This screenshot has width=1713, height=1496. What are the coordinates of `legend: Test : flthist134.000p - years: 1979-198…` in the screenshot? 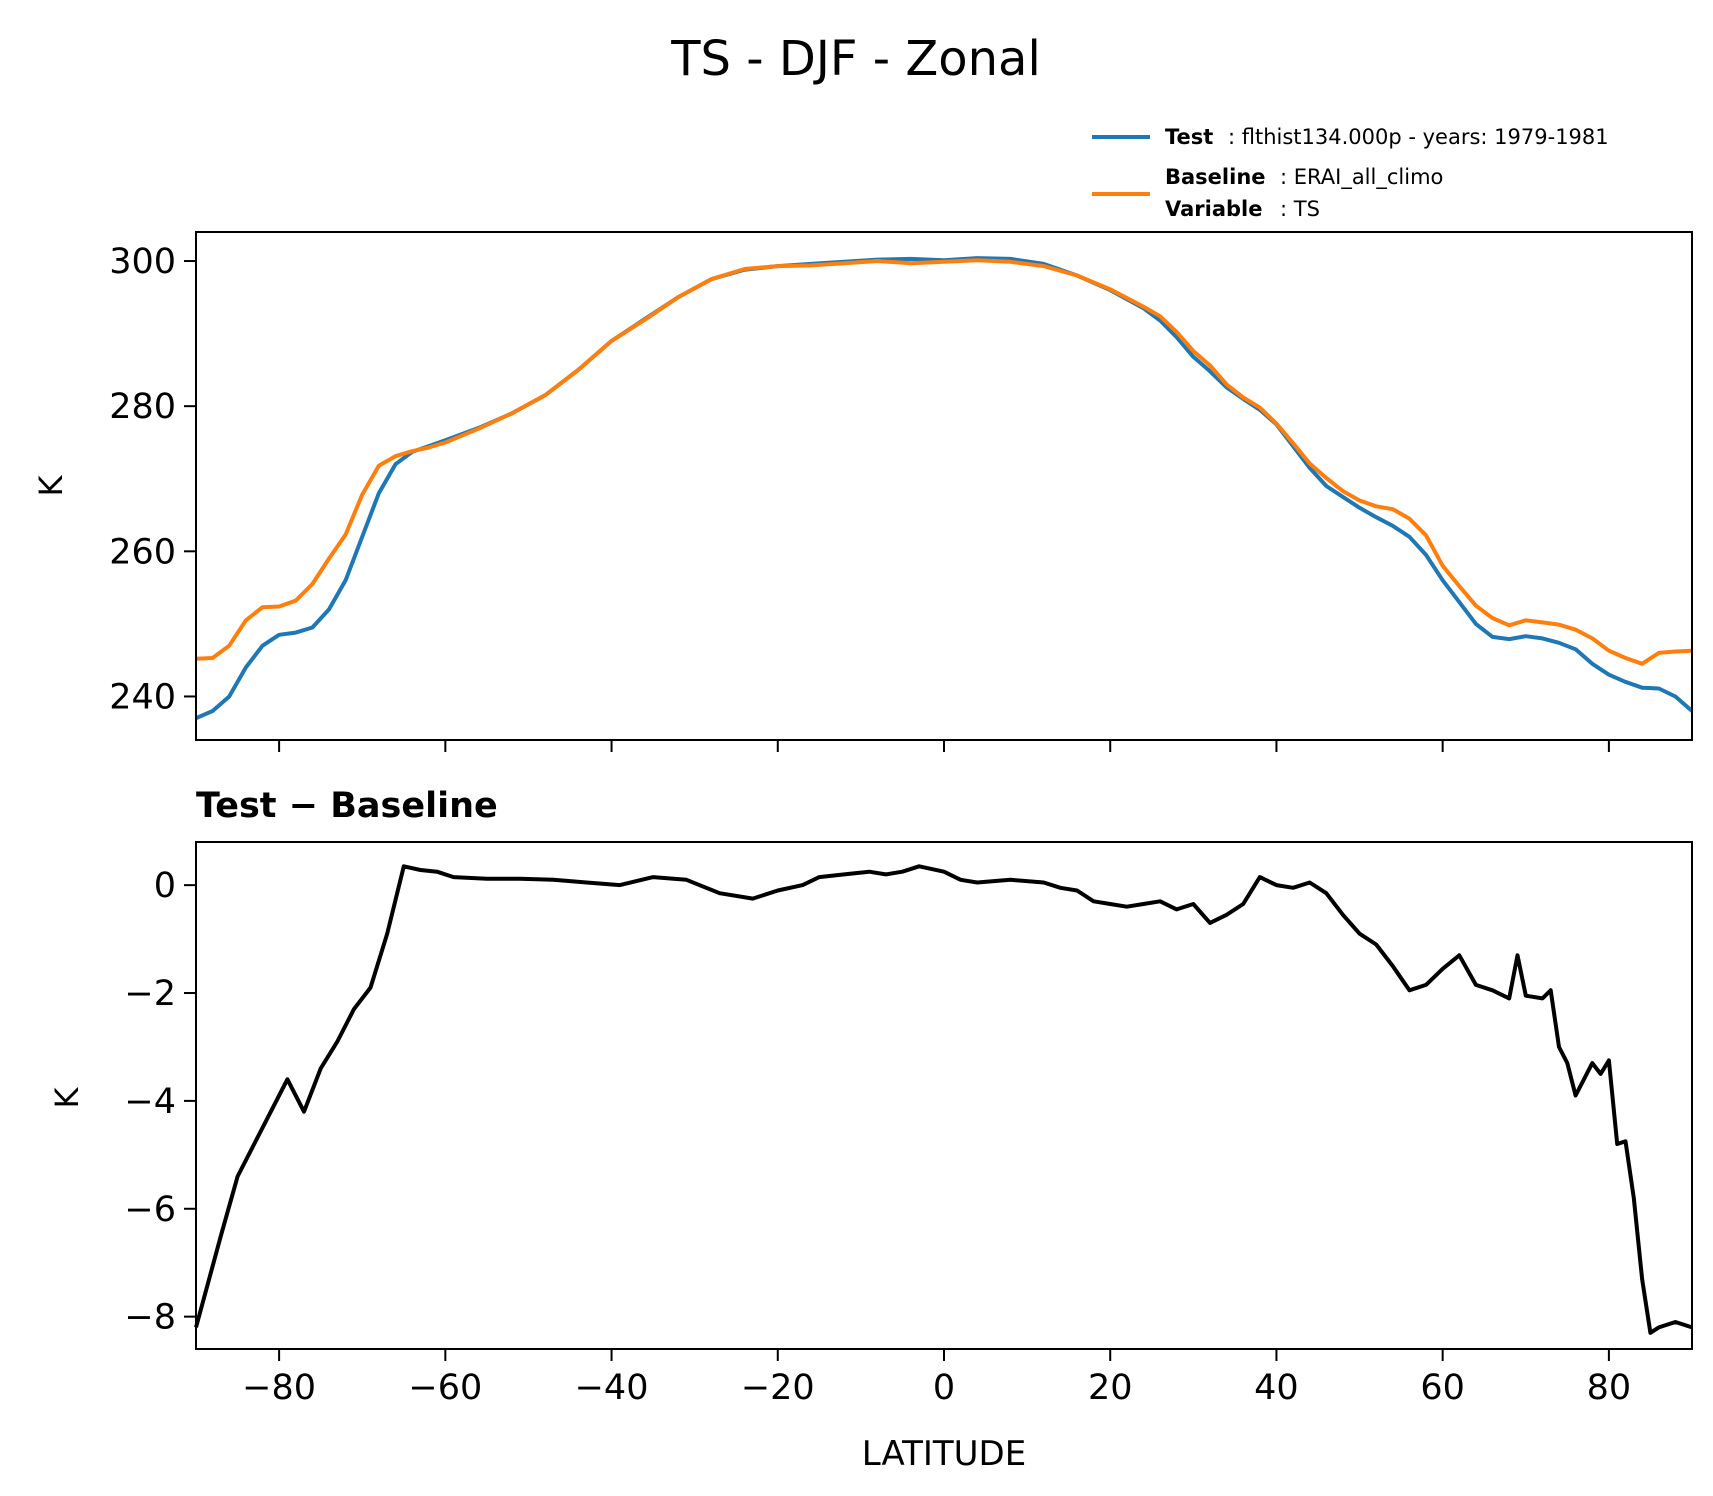 It's located at (1350, 173).